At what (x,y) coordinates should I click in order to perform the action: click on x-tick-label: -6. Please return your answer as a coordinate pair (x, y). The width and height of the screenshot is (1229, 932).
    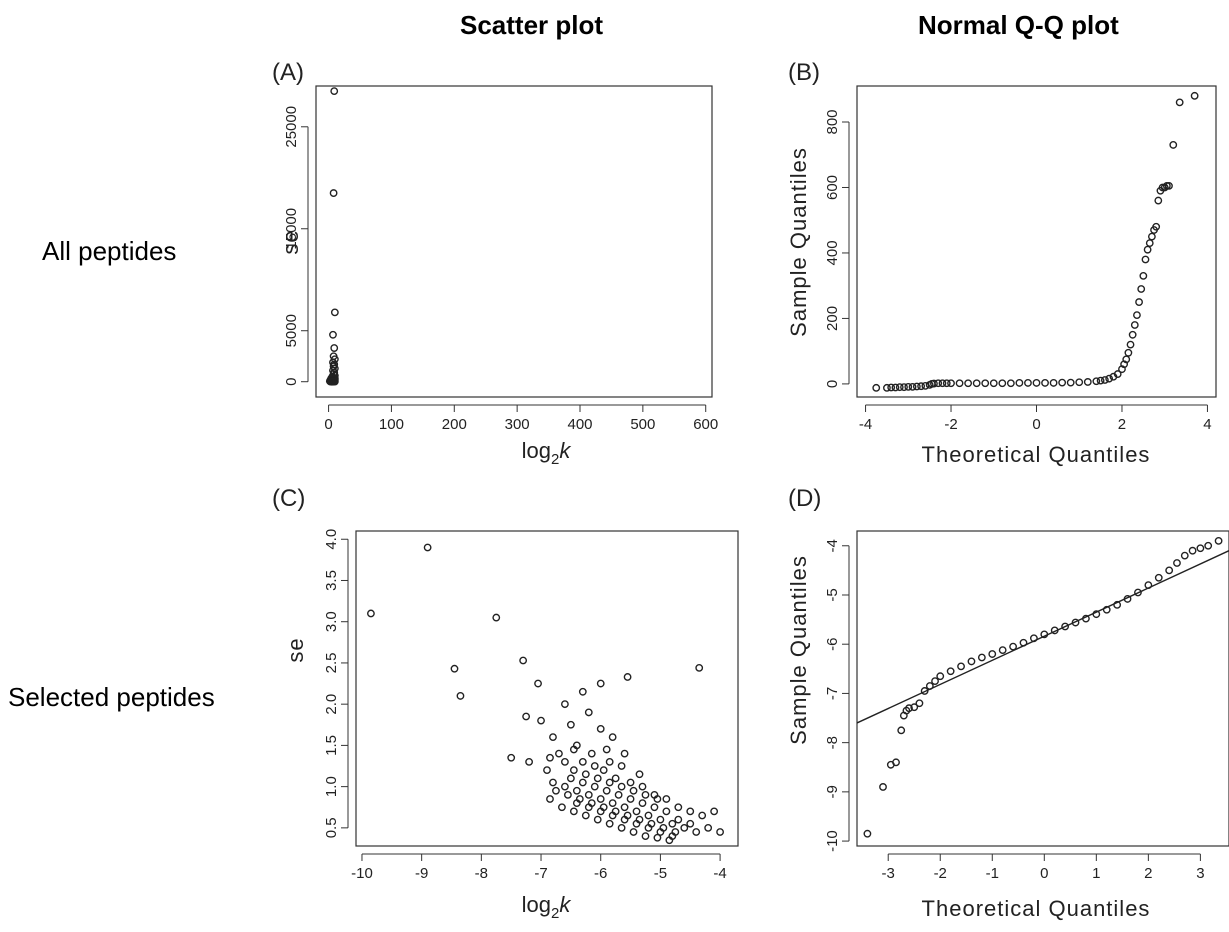
    Looking at the image, I should click on (600, 873).